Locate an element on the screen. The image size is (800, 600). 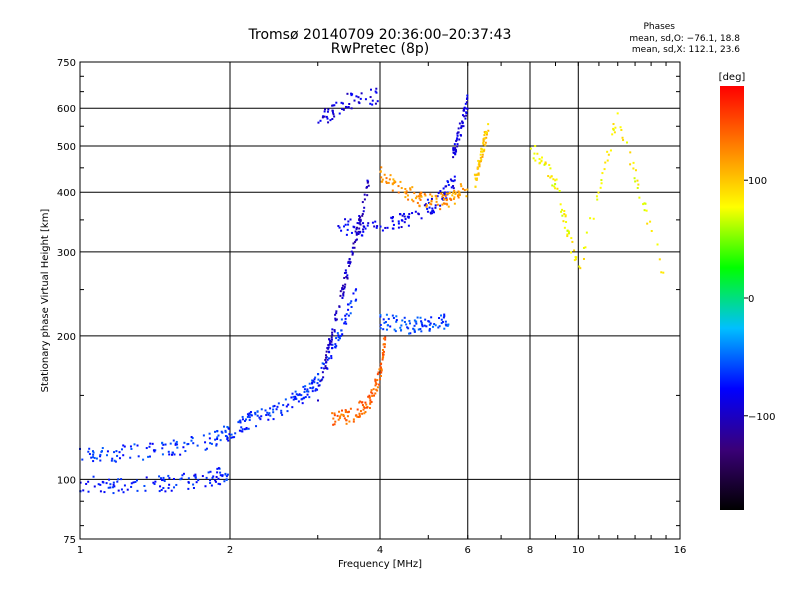
y-tick-label: 75 is located at coordinates (69, 540).